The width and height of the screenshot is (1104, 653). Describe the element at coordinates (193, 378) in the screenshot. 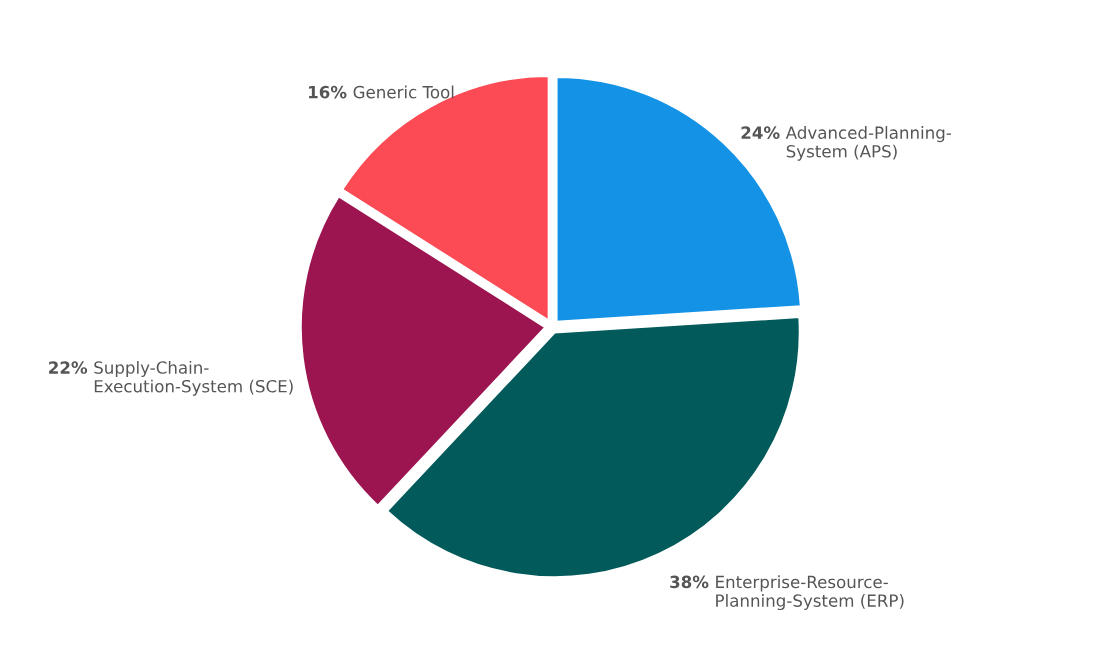

I see `slice-label: Supply-Chain- Execution-System (SCE)` at that location.